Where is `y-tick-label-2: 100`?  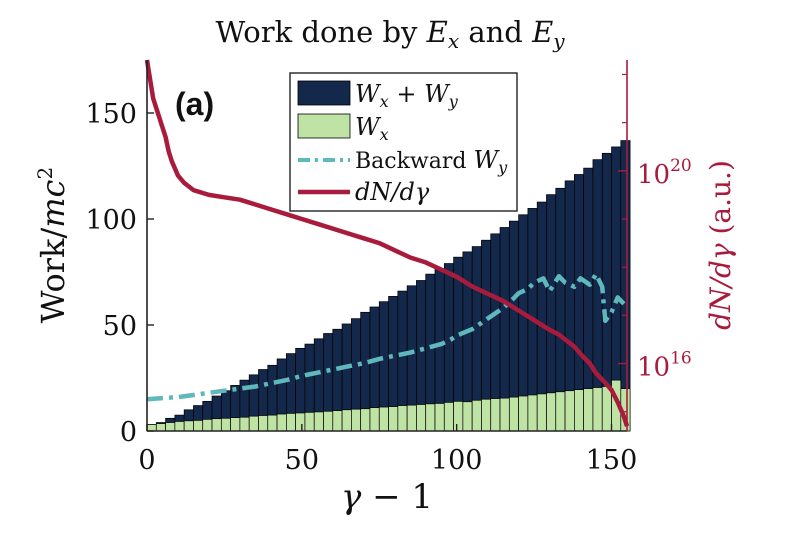
y-tick-label-2: 100 is located at coordinates (111, 220).